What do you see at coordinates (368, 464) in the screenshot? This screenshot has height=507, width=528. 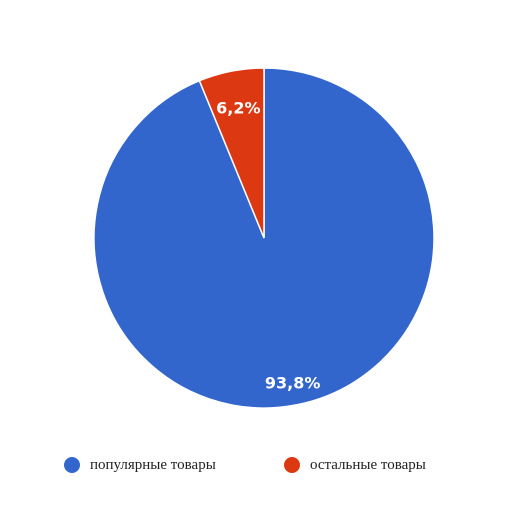 I see `legend-label-other: остальные товары` at bounding box center [368, 464].